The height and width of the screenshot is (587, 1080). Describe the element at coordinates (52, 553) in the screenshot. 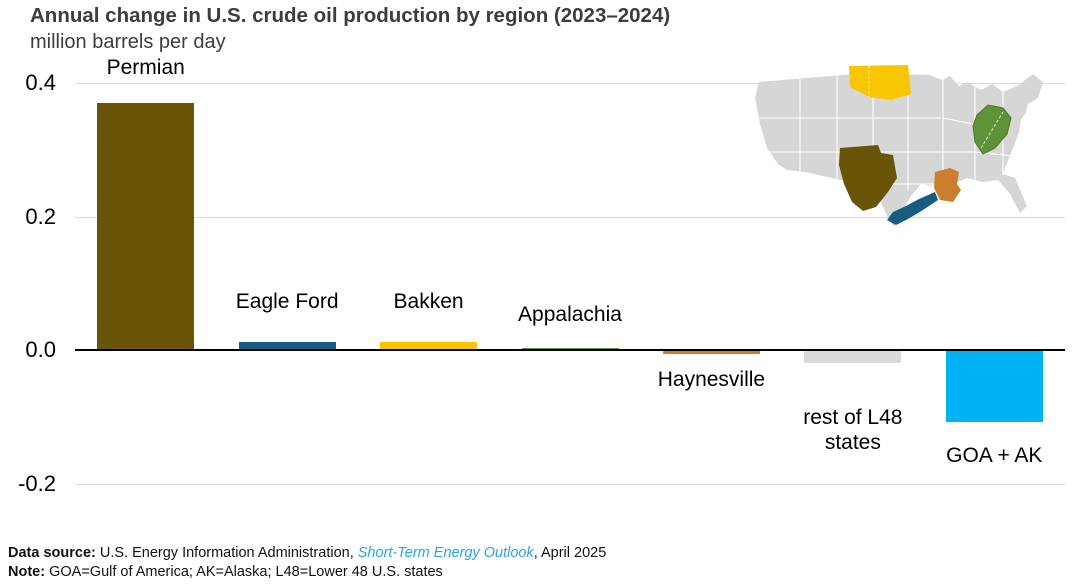

I see `data-source-label: Data source:` at that location.